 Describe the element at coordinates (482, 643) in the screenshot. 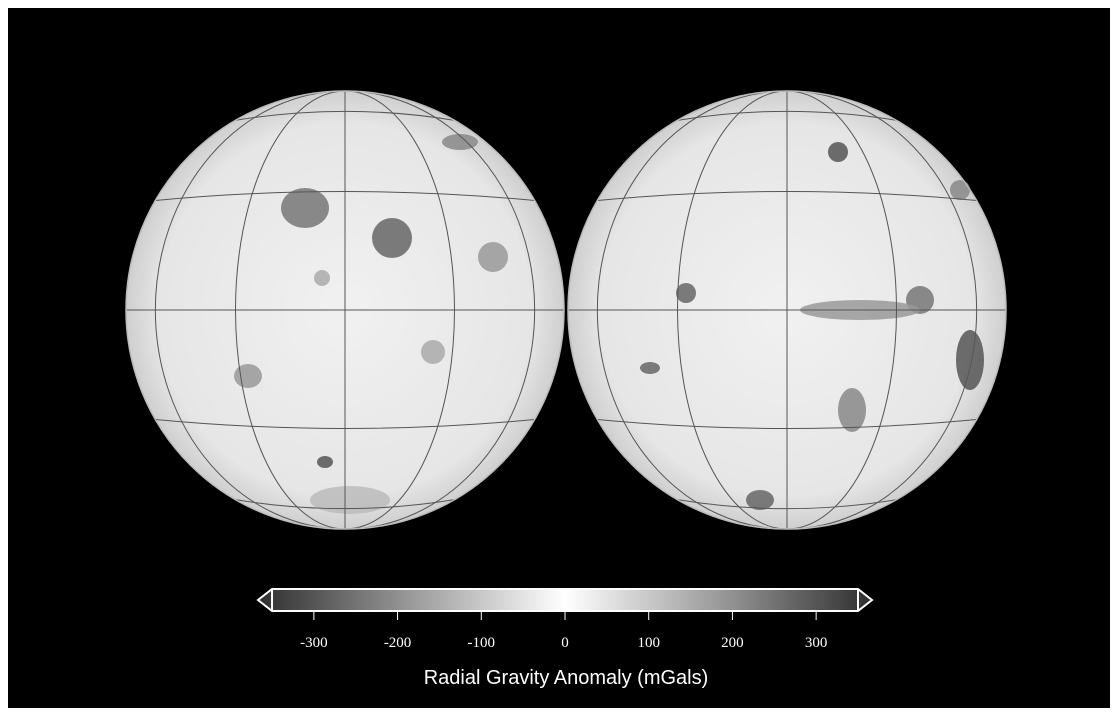

I see `colorbar-tick-label: -100` at that location.